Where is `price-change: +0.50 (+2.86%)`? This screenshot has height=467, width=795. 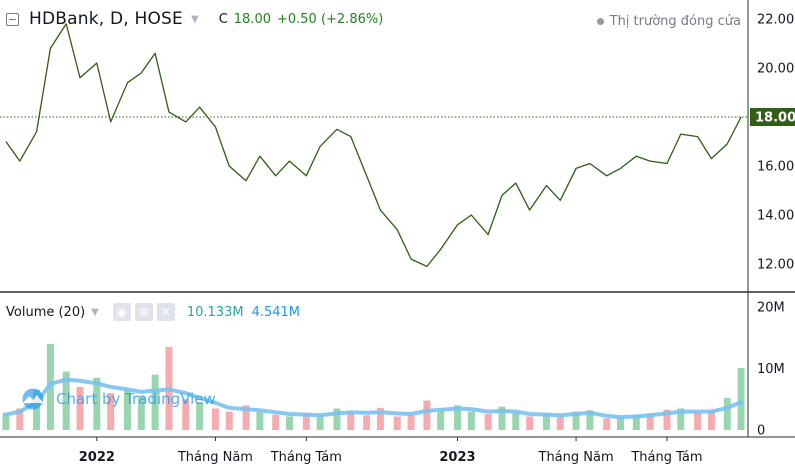
price-change: +0.50 (+2.86%) is located at coordinates (330, 19).